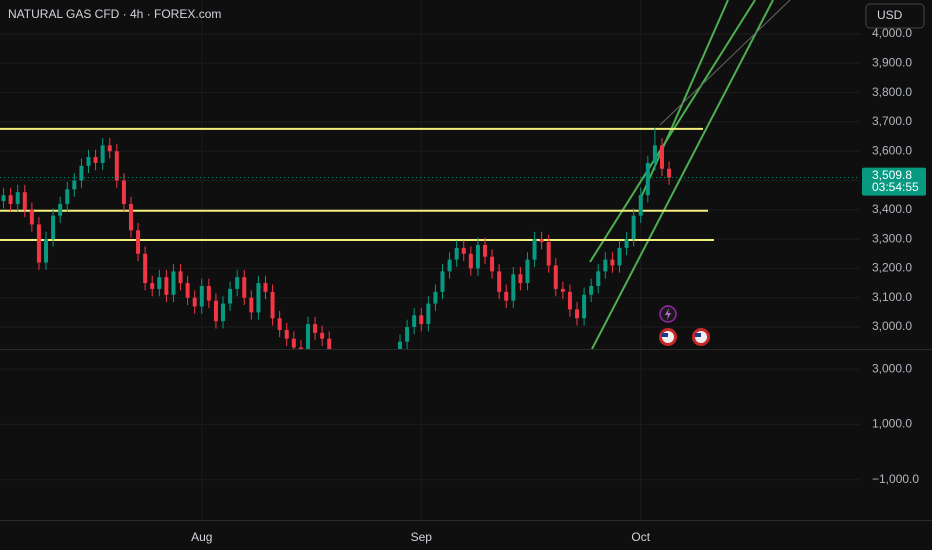 This screenshot has height=550, width=932. What do you see at coordinates (668, 314) in the screenshot?
I see `lightning-icon` at bounding box center [668, 314].